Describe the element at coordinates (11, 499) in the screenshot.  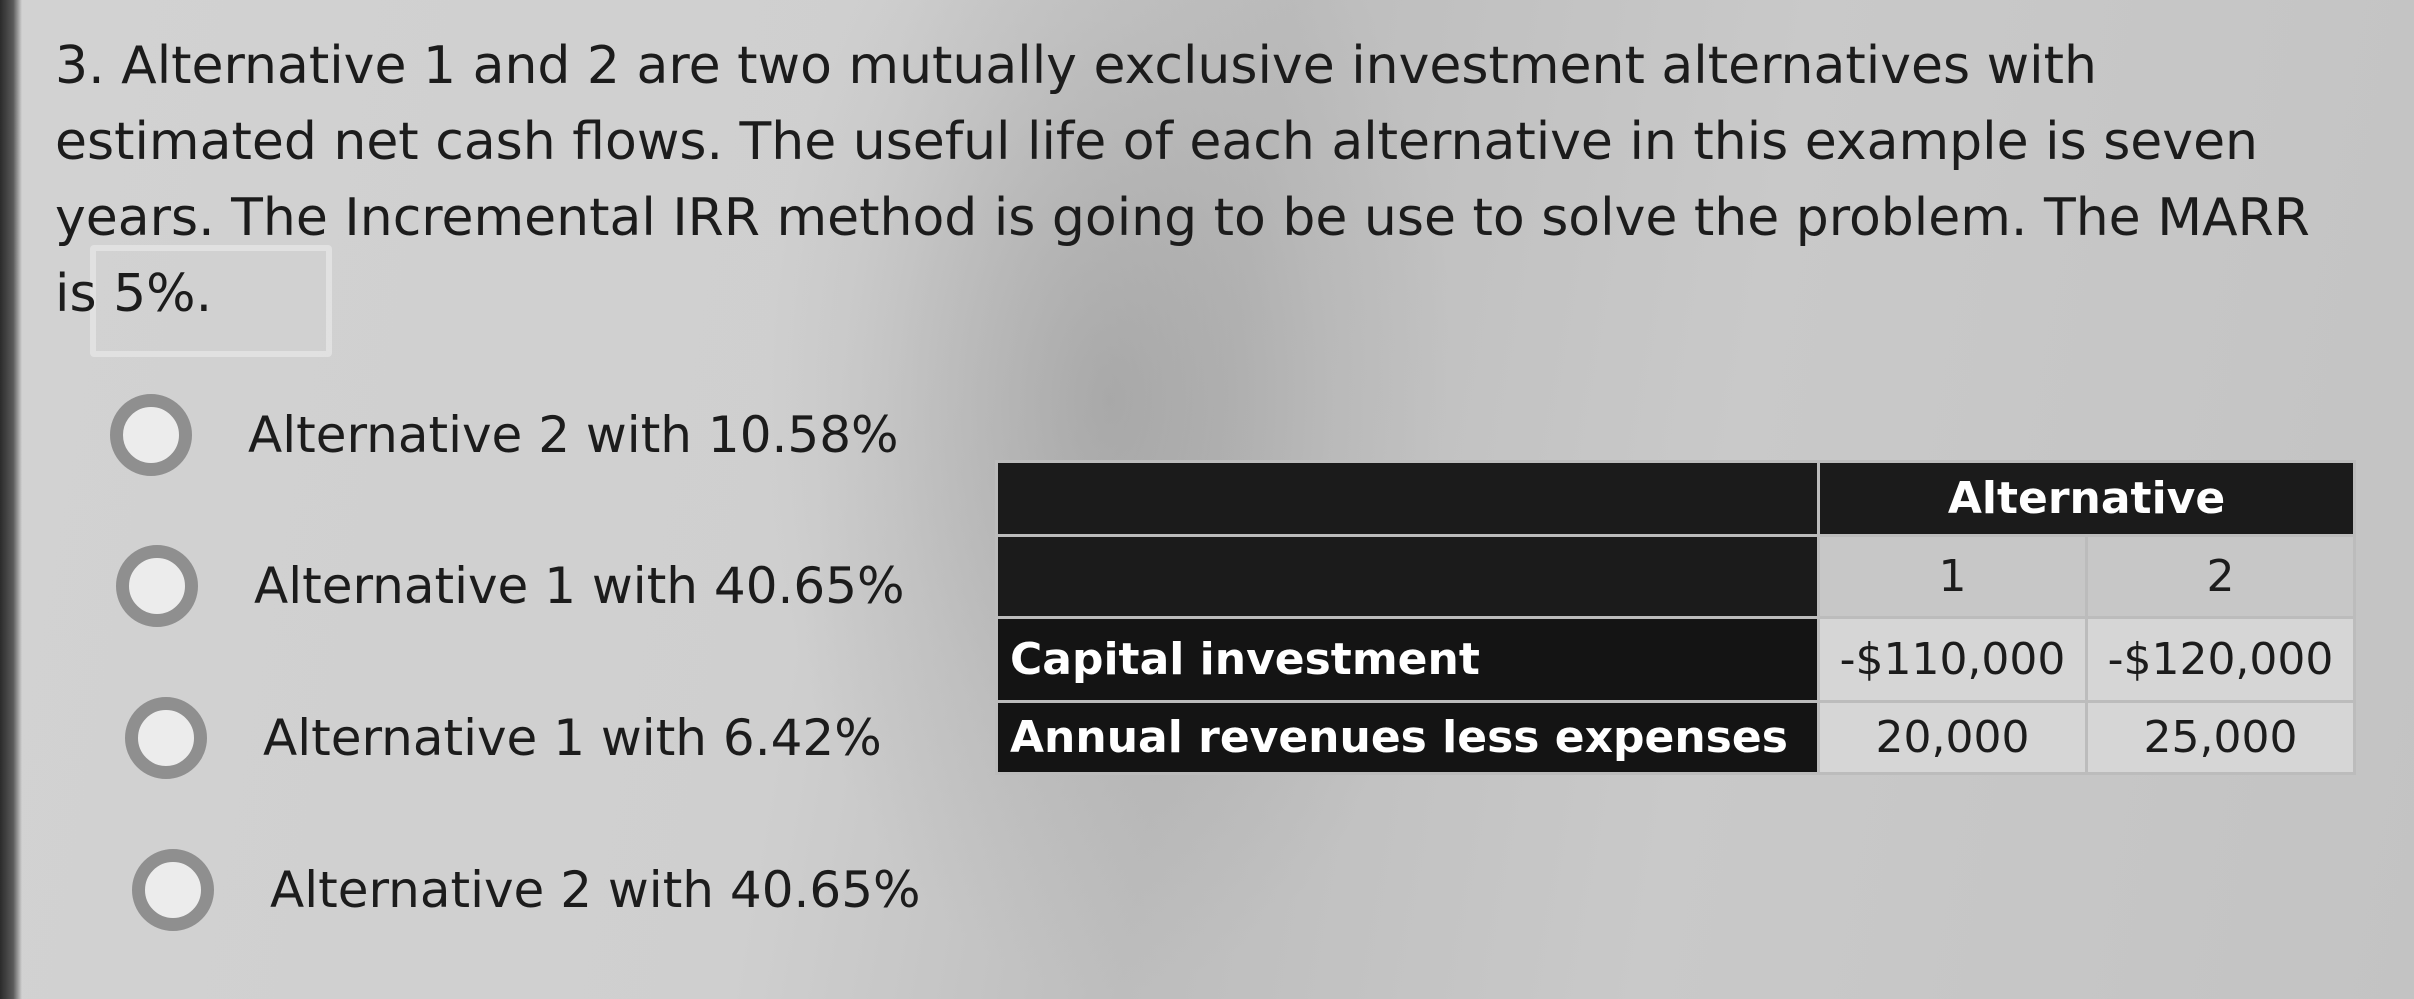
I see `screen-edge` at that location.